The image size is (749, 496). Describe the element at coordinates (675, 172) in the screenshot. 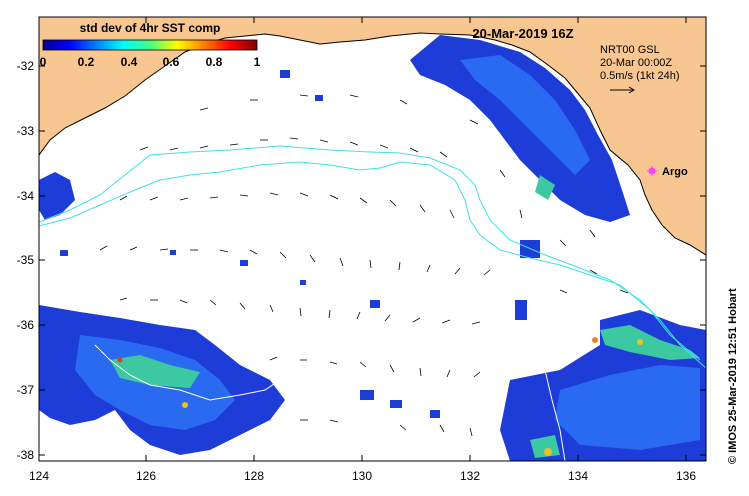

I see `argo-label: Argo` at that location.